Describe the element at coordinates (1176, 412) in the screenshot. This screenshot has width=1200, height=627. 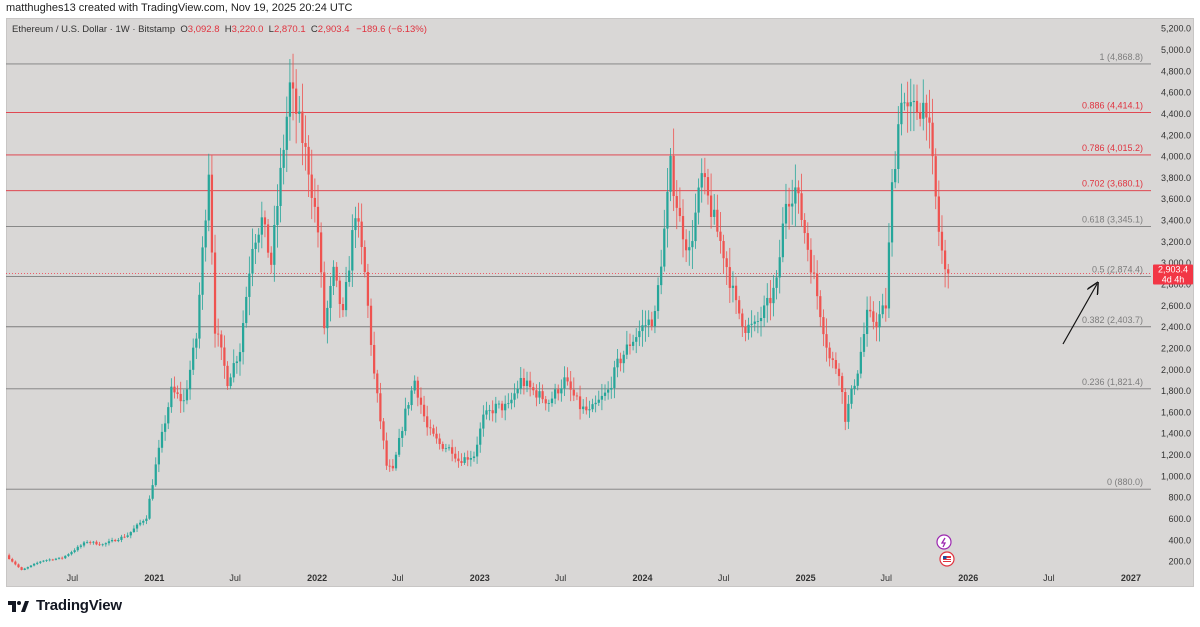
I see `y-tick-label: 1,600.0` at that location.